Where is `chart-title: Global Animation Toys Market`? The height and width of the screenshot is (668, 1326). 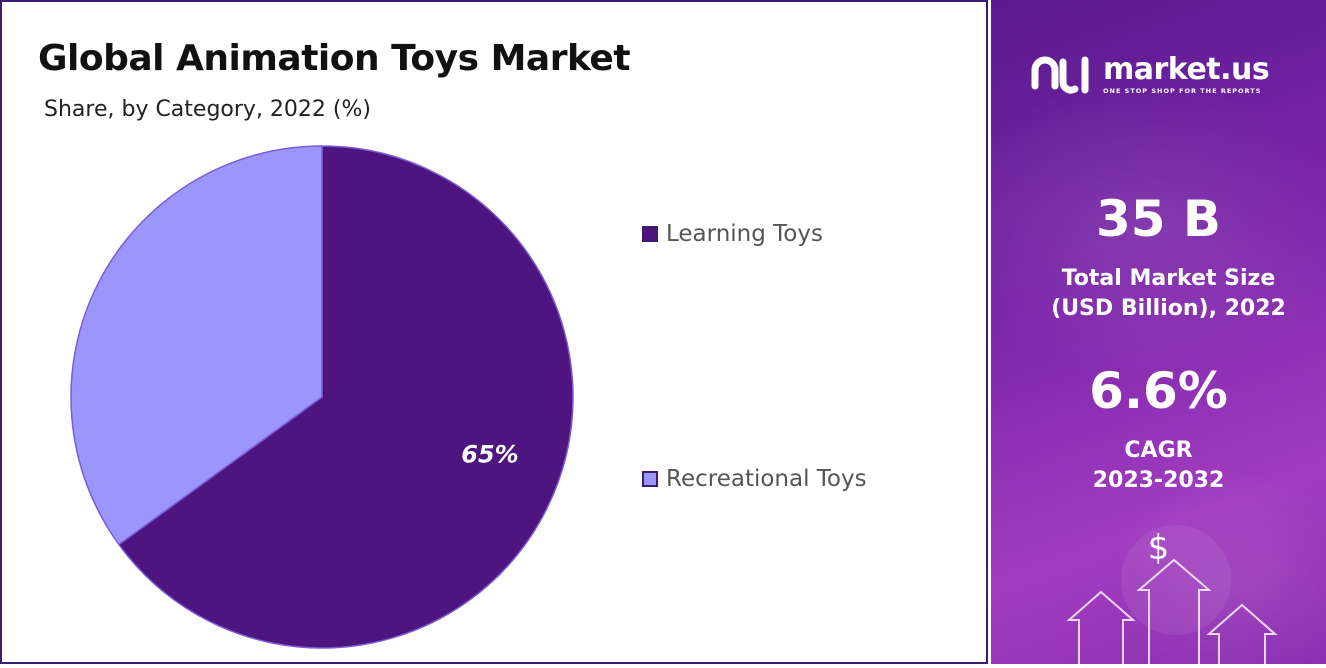 chart-title: Global Animation Toys Market is located at coordinates (334, 58).